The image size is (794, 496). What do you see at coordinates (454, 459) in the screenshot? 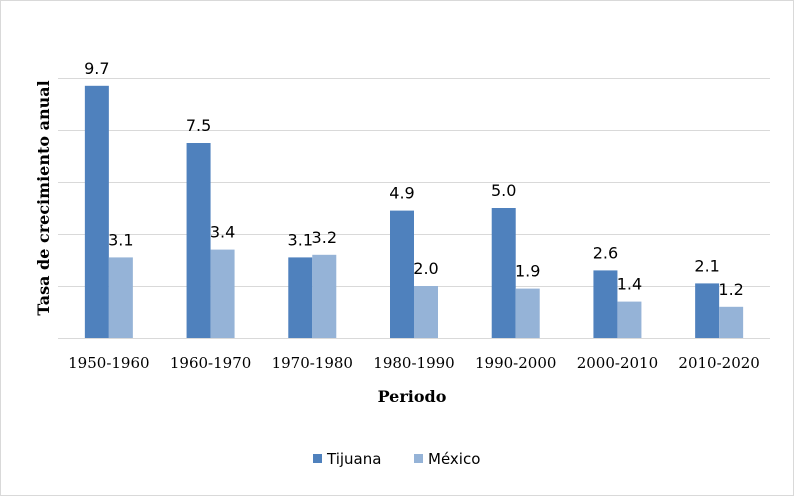
I see `legend-label: México` at bounding box center [454, 459].